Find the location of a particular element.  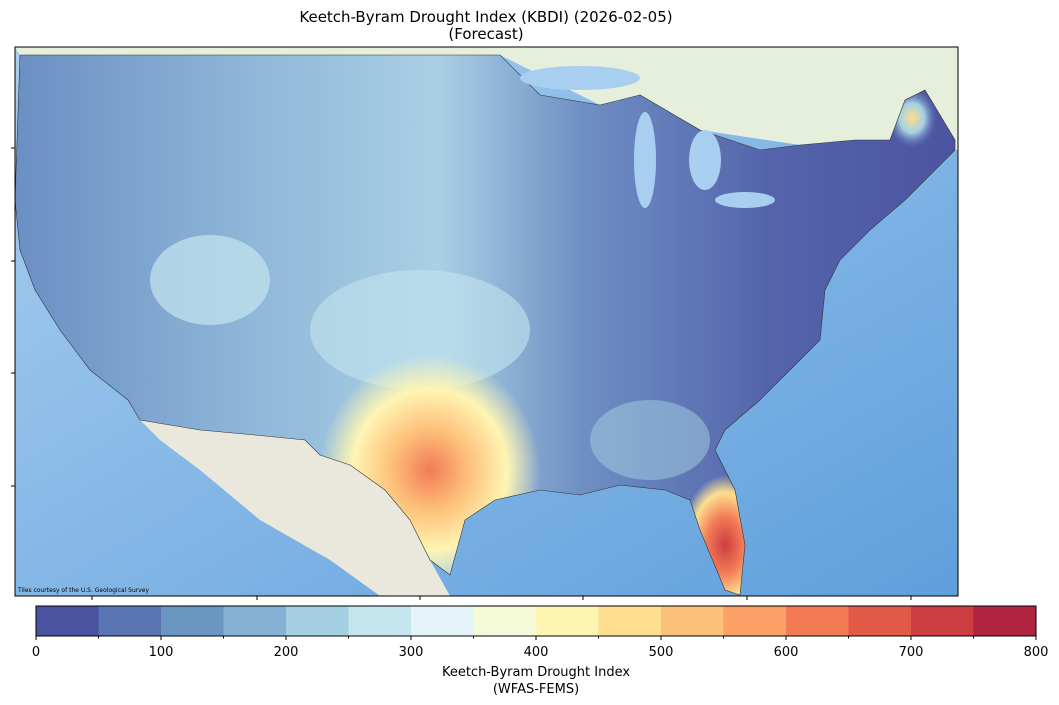

canada-land is located at coordinates (486, 98).